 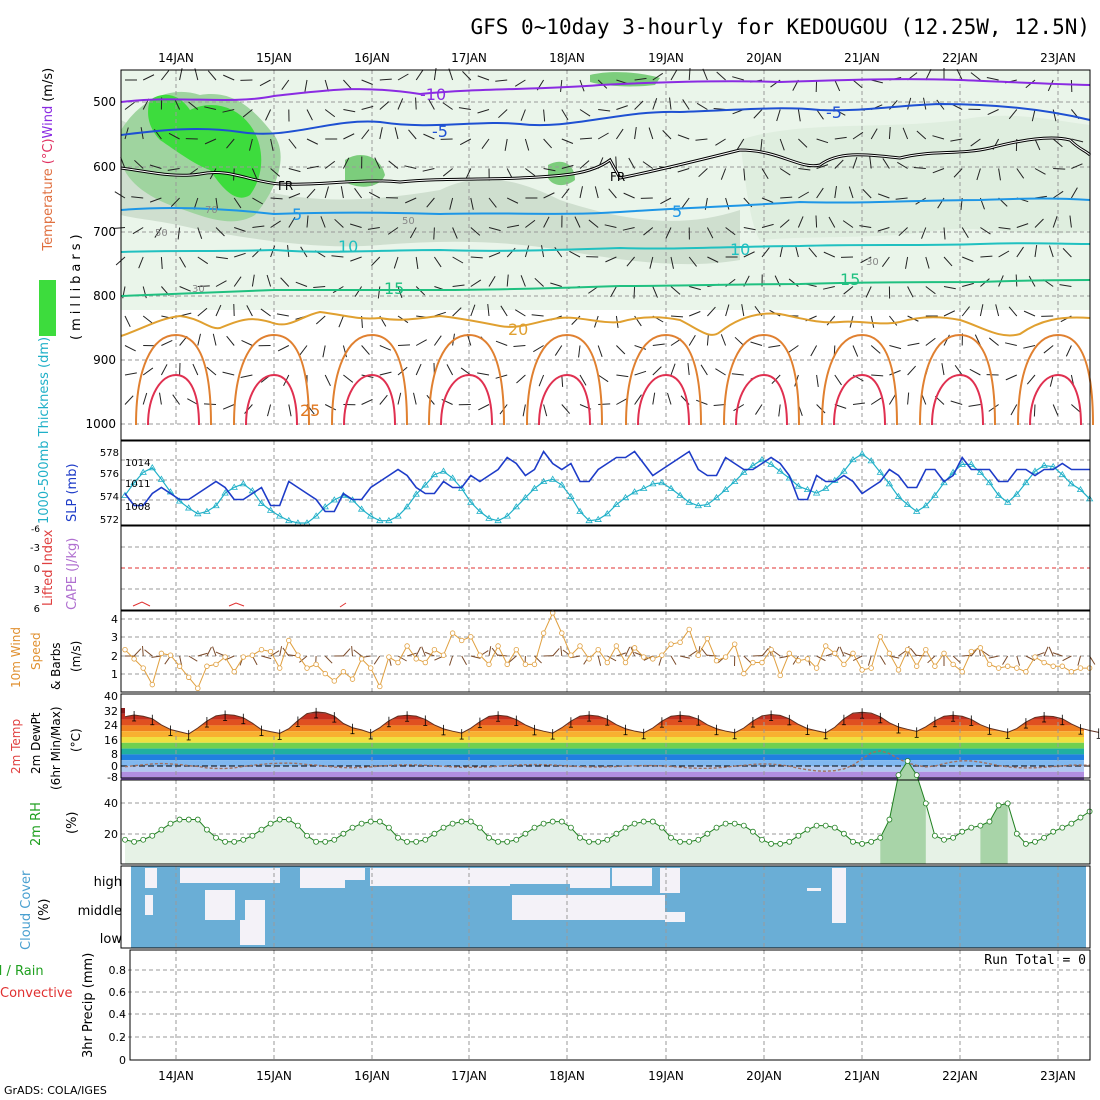 I want to click on precip-tick: 0.6, so click(x=118, y=992).